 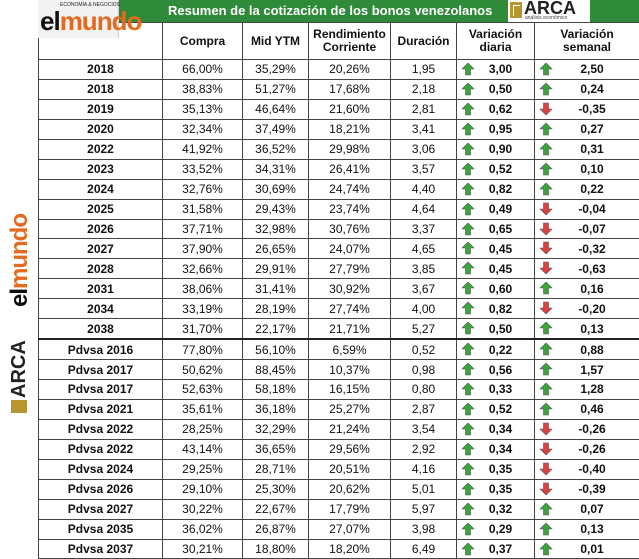 What do you see at coordinates (203, 349) in the screenshot?
I see `compra-cell: 77,80%` at bounding box center [203, 349].